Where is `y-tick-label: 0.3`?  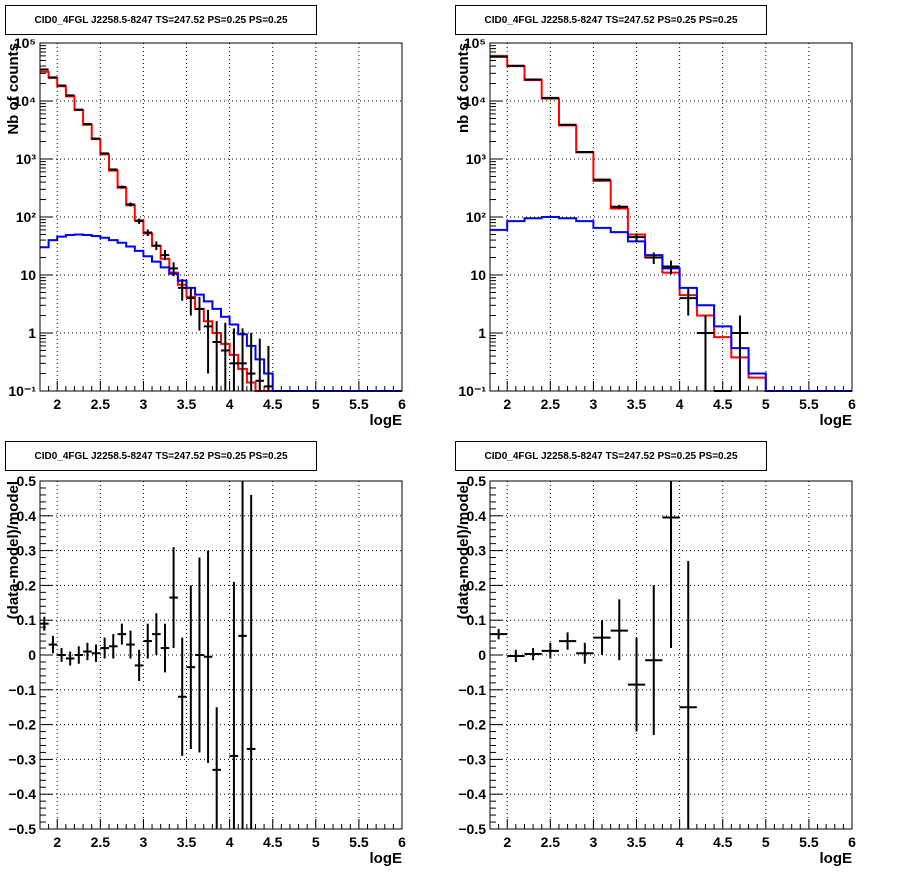 y-tick-label: 0.3 is located at coordinates (477, 551).